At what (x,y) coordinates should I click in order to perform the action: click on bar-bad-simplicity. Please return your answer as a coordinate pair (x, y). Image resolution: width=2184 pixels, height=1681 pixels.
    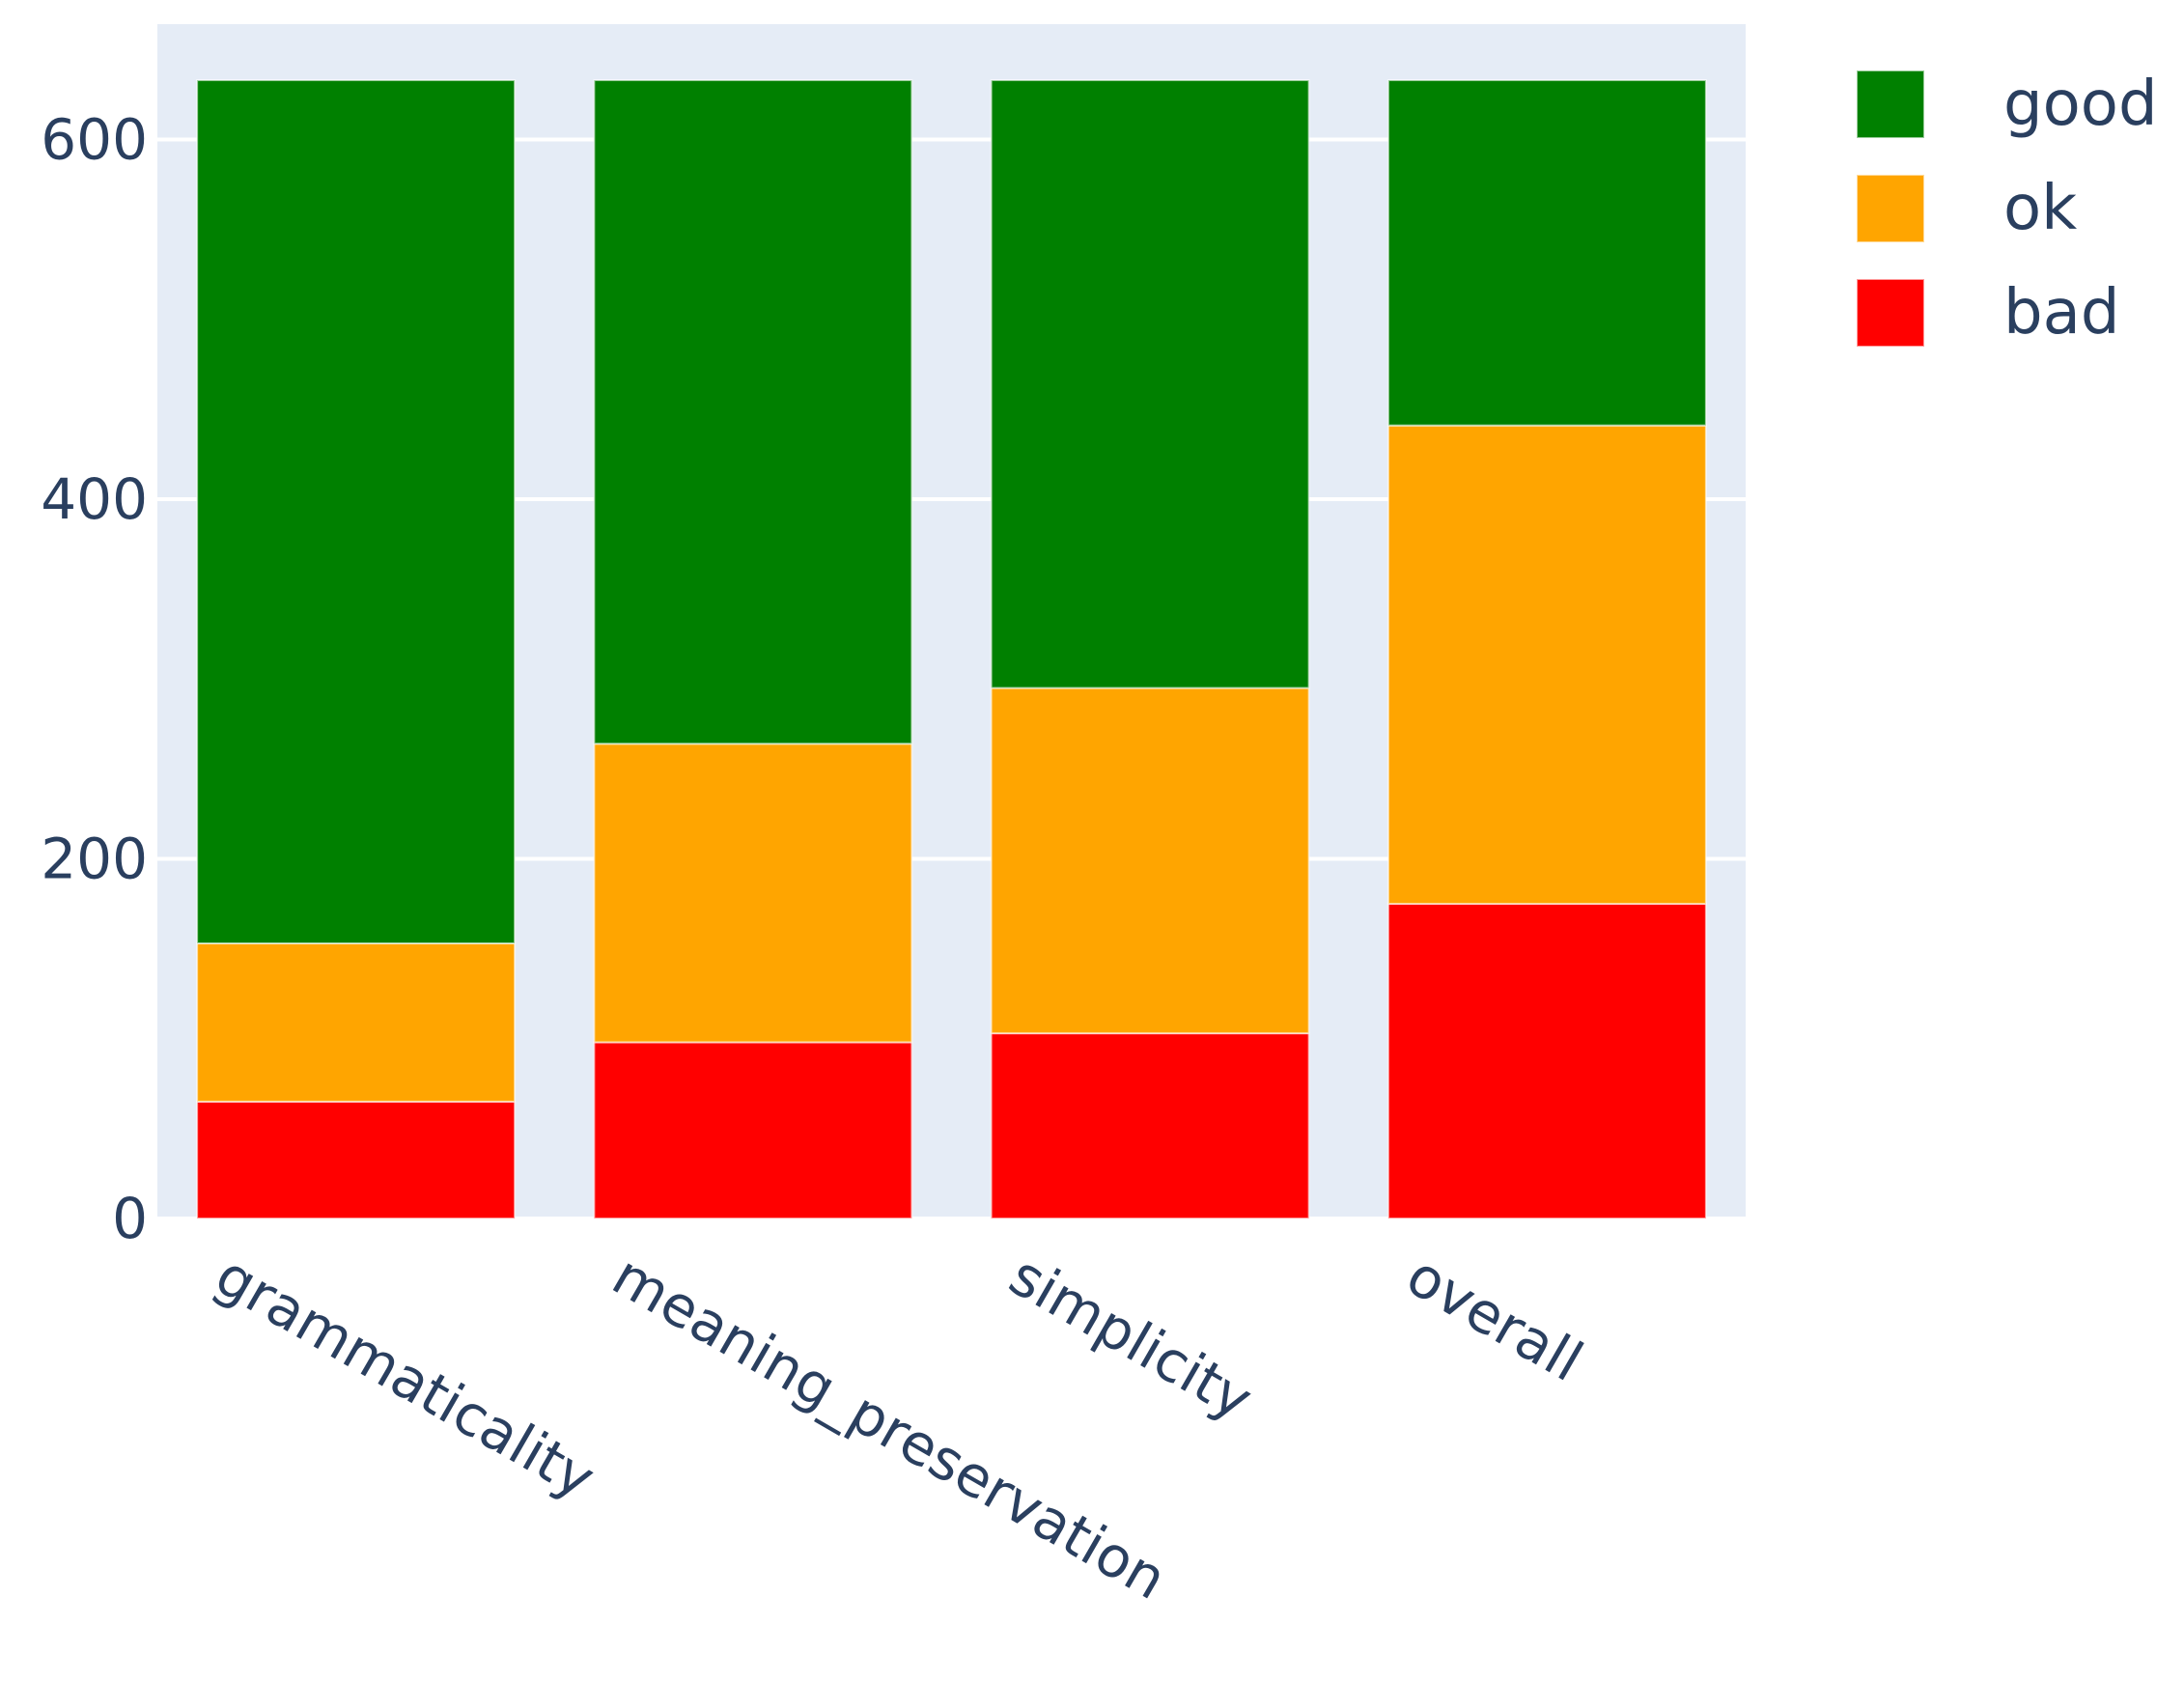
    Looking at the image, I should click on (1150, 1125).